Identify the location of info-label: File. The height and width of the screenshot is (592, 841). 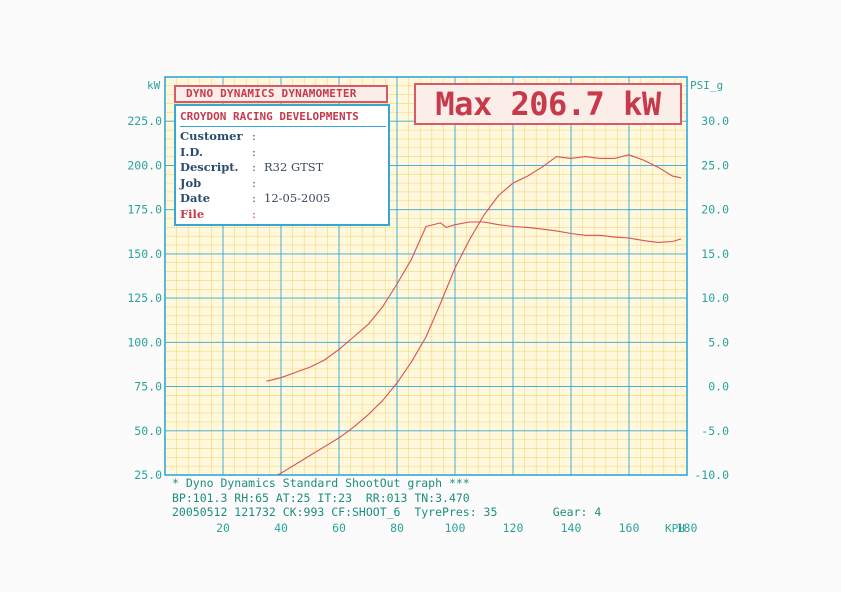
(192, 213).